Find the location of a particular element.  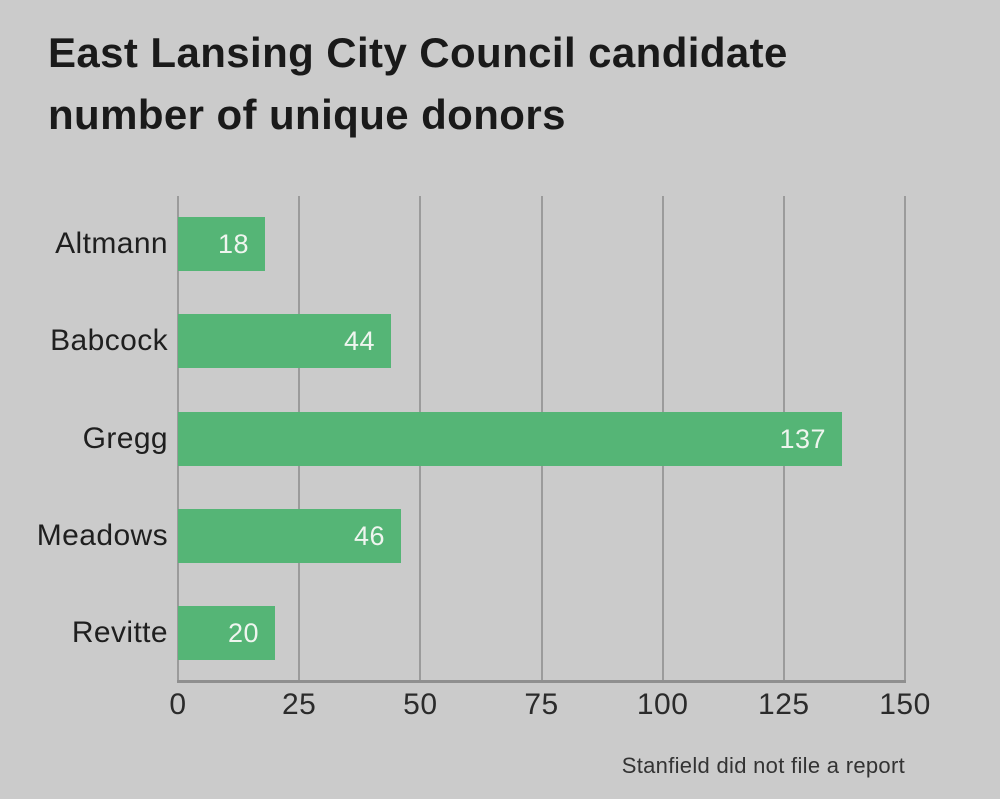

bar-meadows: 46 is located at coordinates (289, 536).